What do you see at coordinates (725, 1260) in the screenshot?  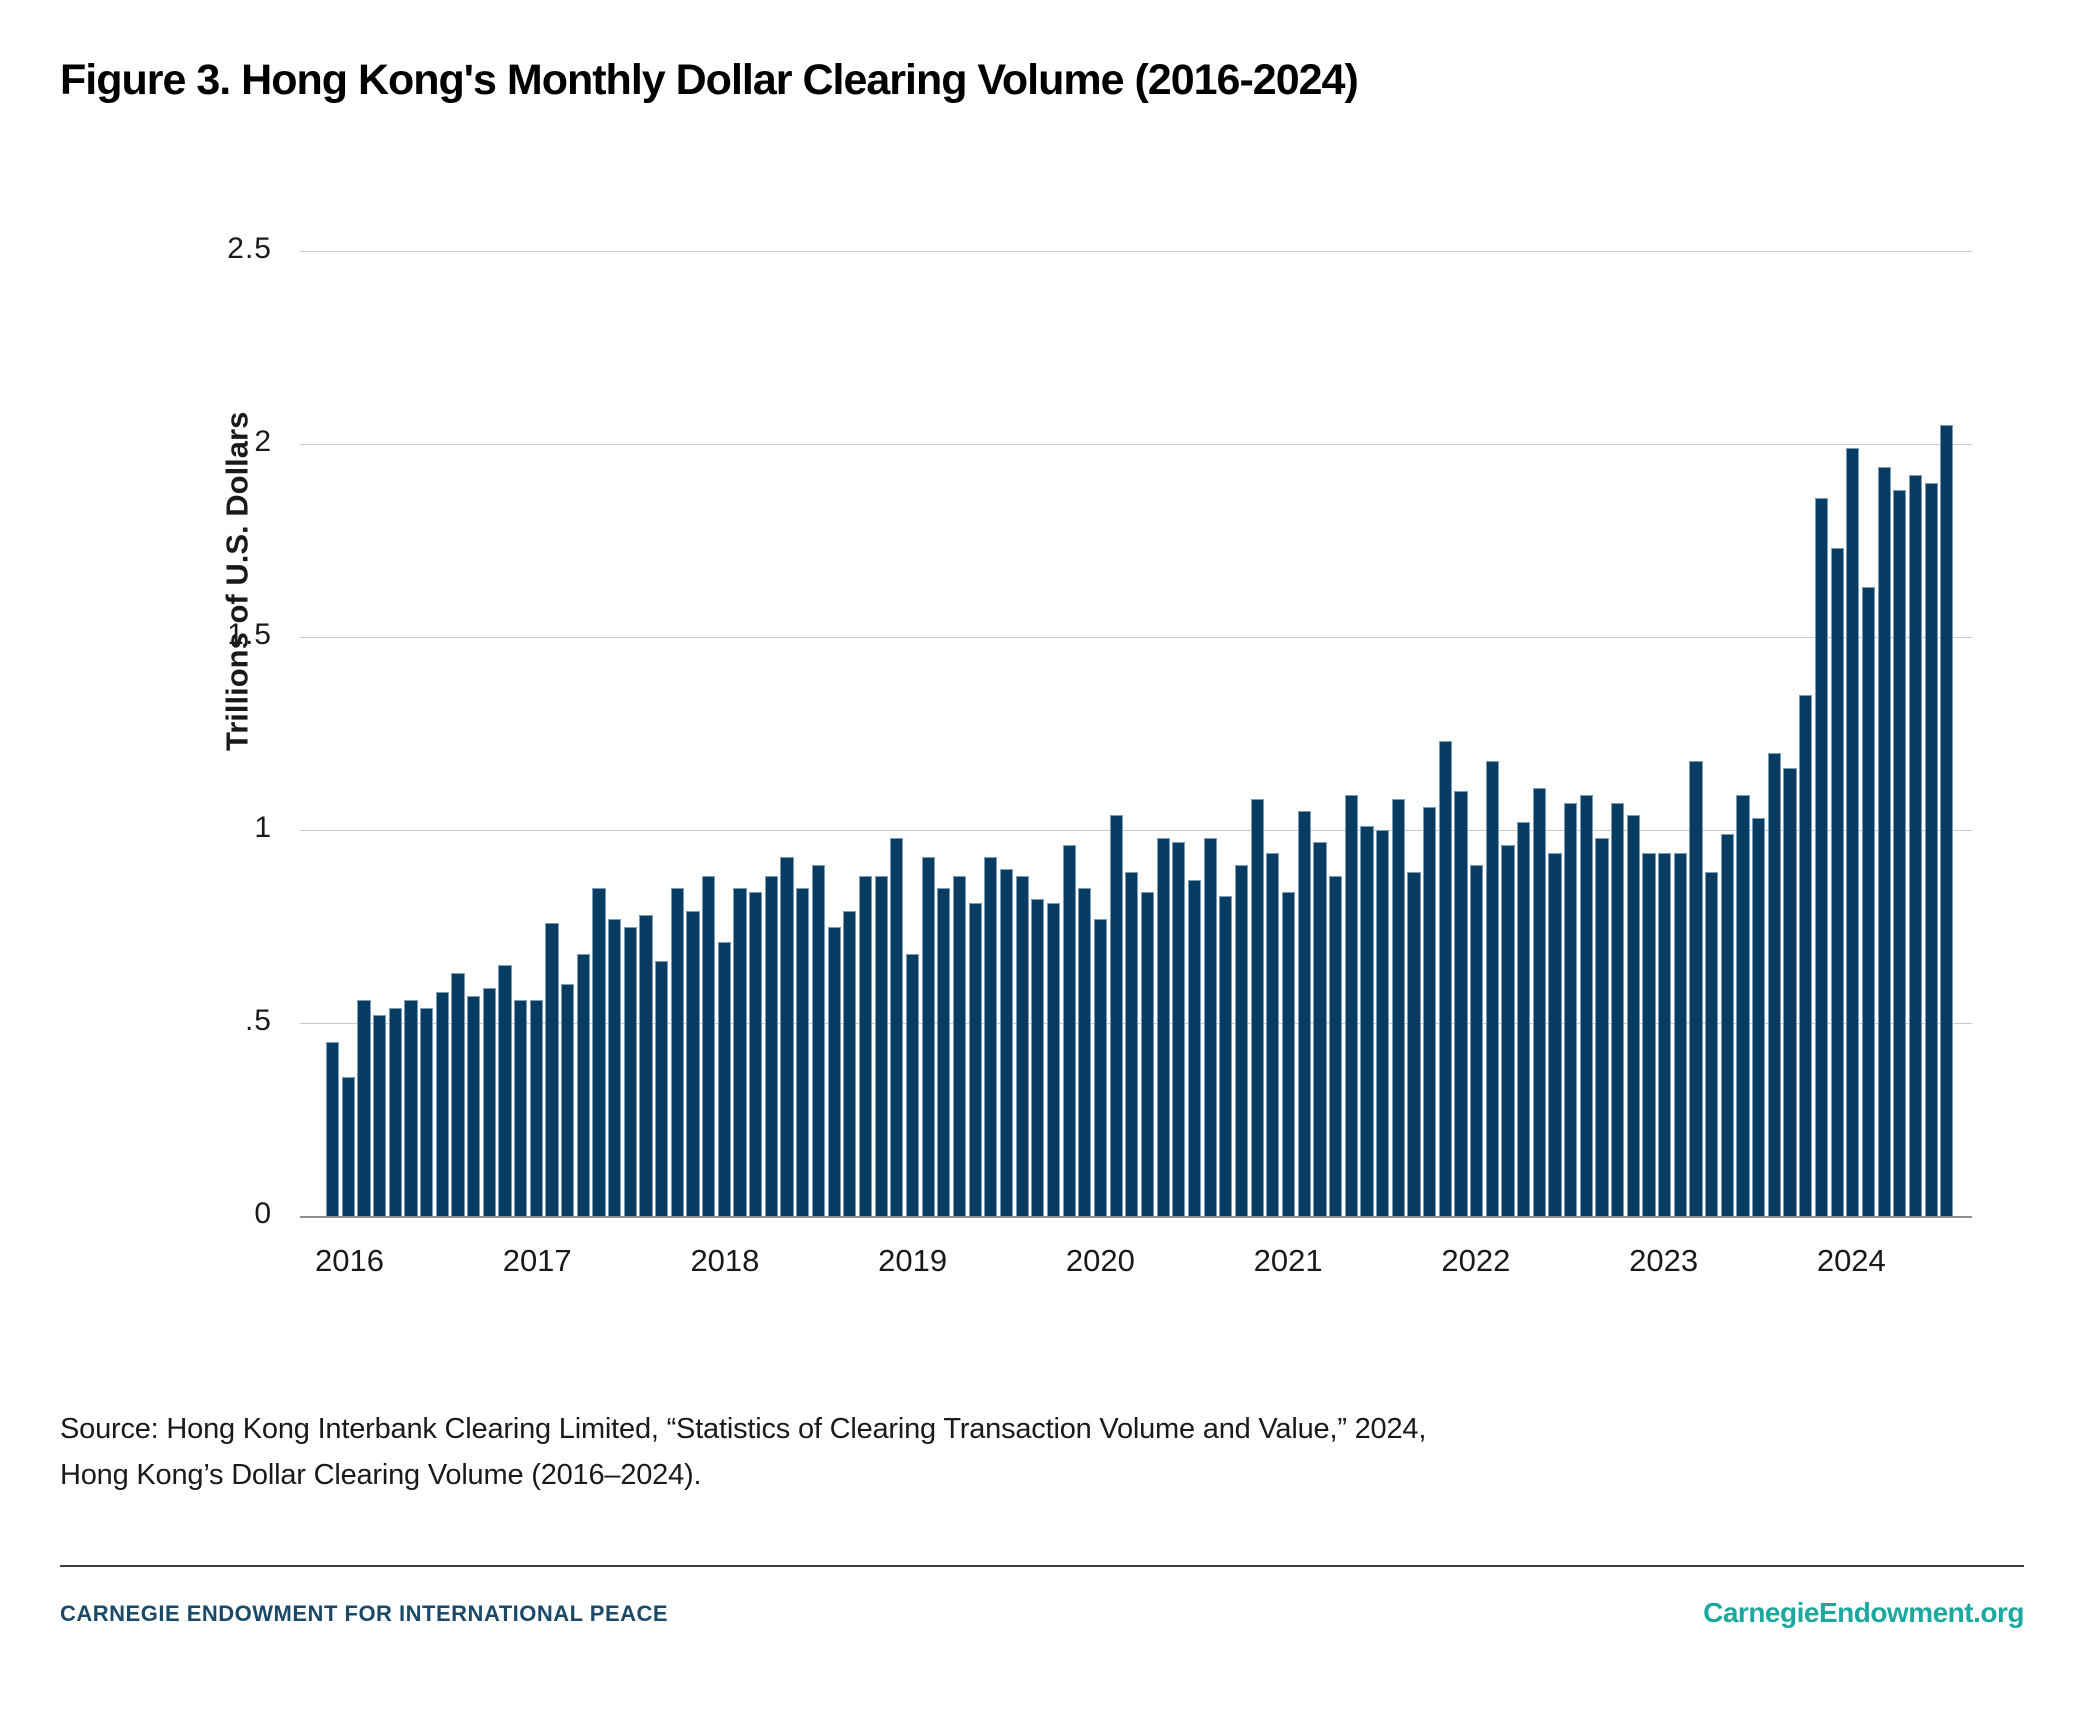 I see `year-label-2018: 2018` at bounding box center [725, 1260].